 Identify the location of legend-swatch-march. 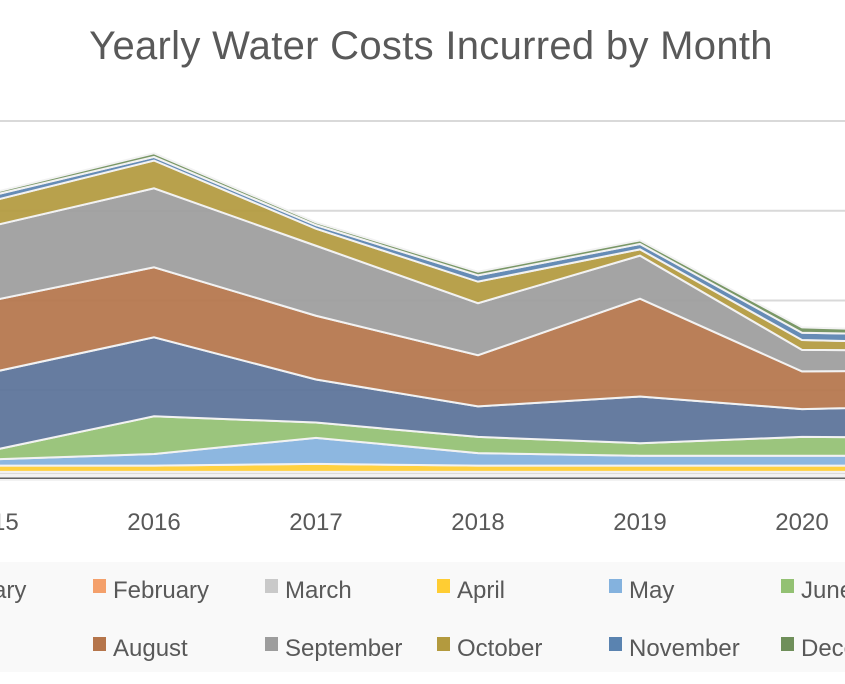
(271, 586).